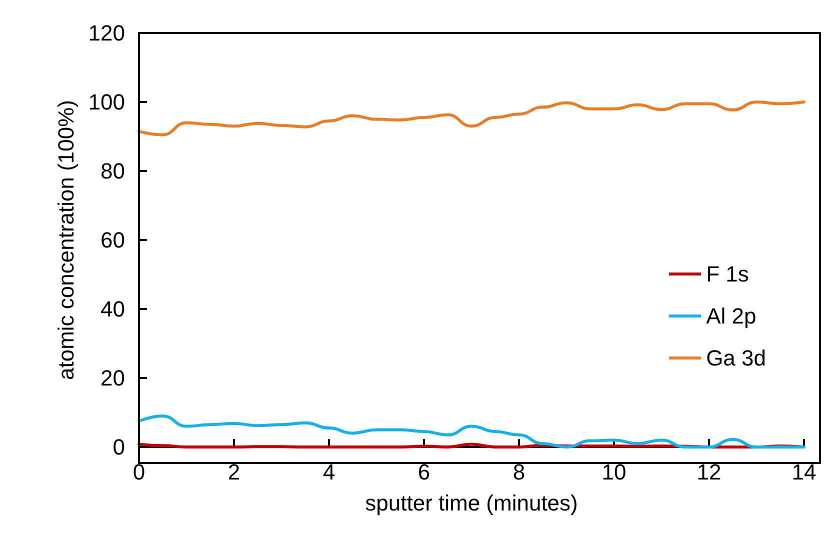  Describe the element at coordinates (139, 472) in the screenshot. I see `x-tick-label: 0` at that location.